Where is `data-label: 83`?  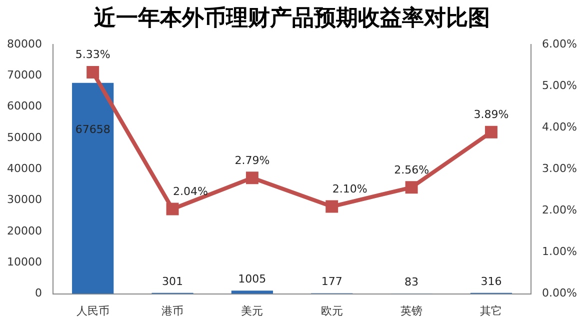
data-label: 83 is located at coordinates (411, 282).